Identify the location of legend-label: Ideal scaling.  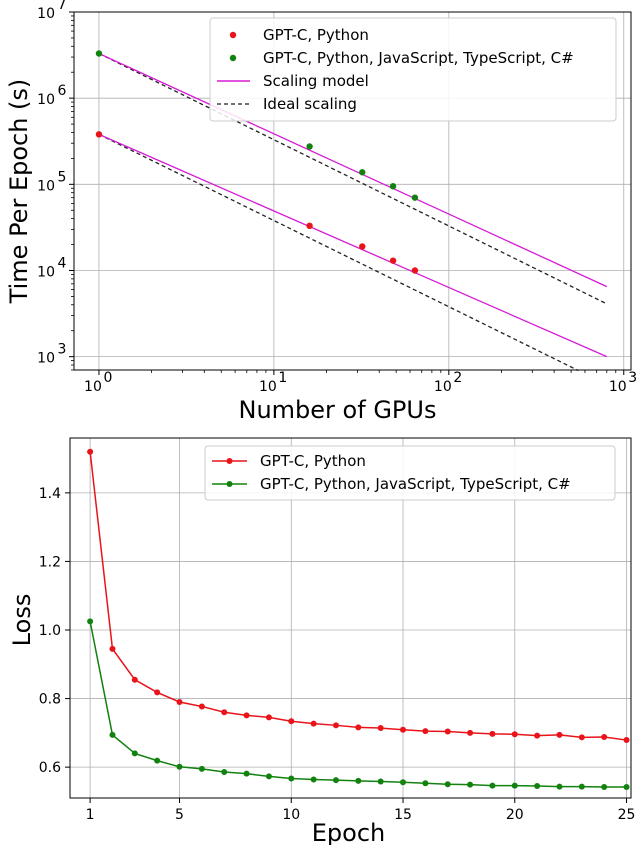
(310, 104).